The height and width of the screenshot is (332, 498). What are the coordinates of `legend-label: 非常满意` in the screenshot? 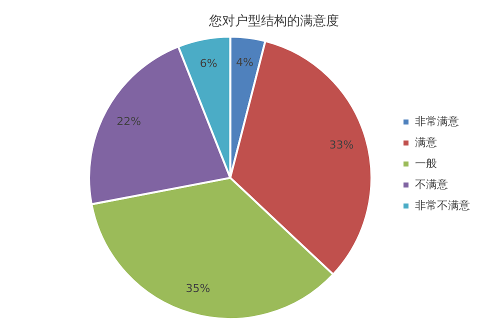 It's located at (437, 121).